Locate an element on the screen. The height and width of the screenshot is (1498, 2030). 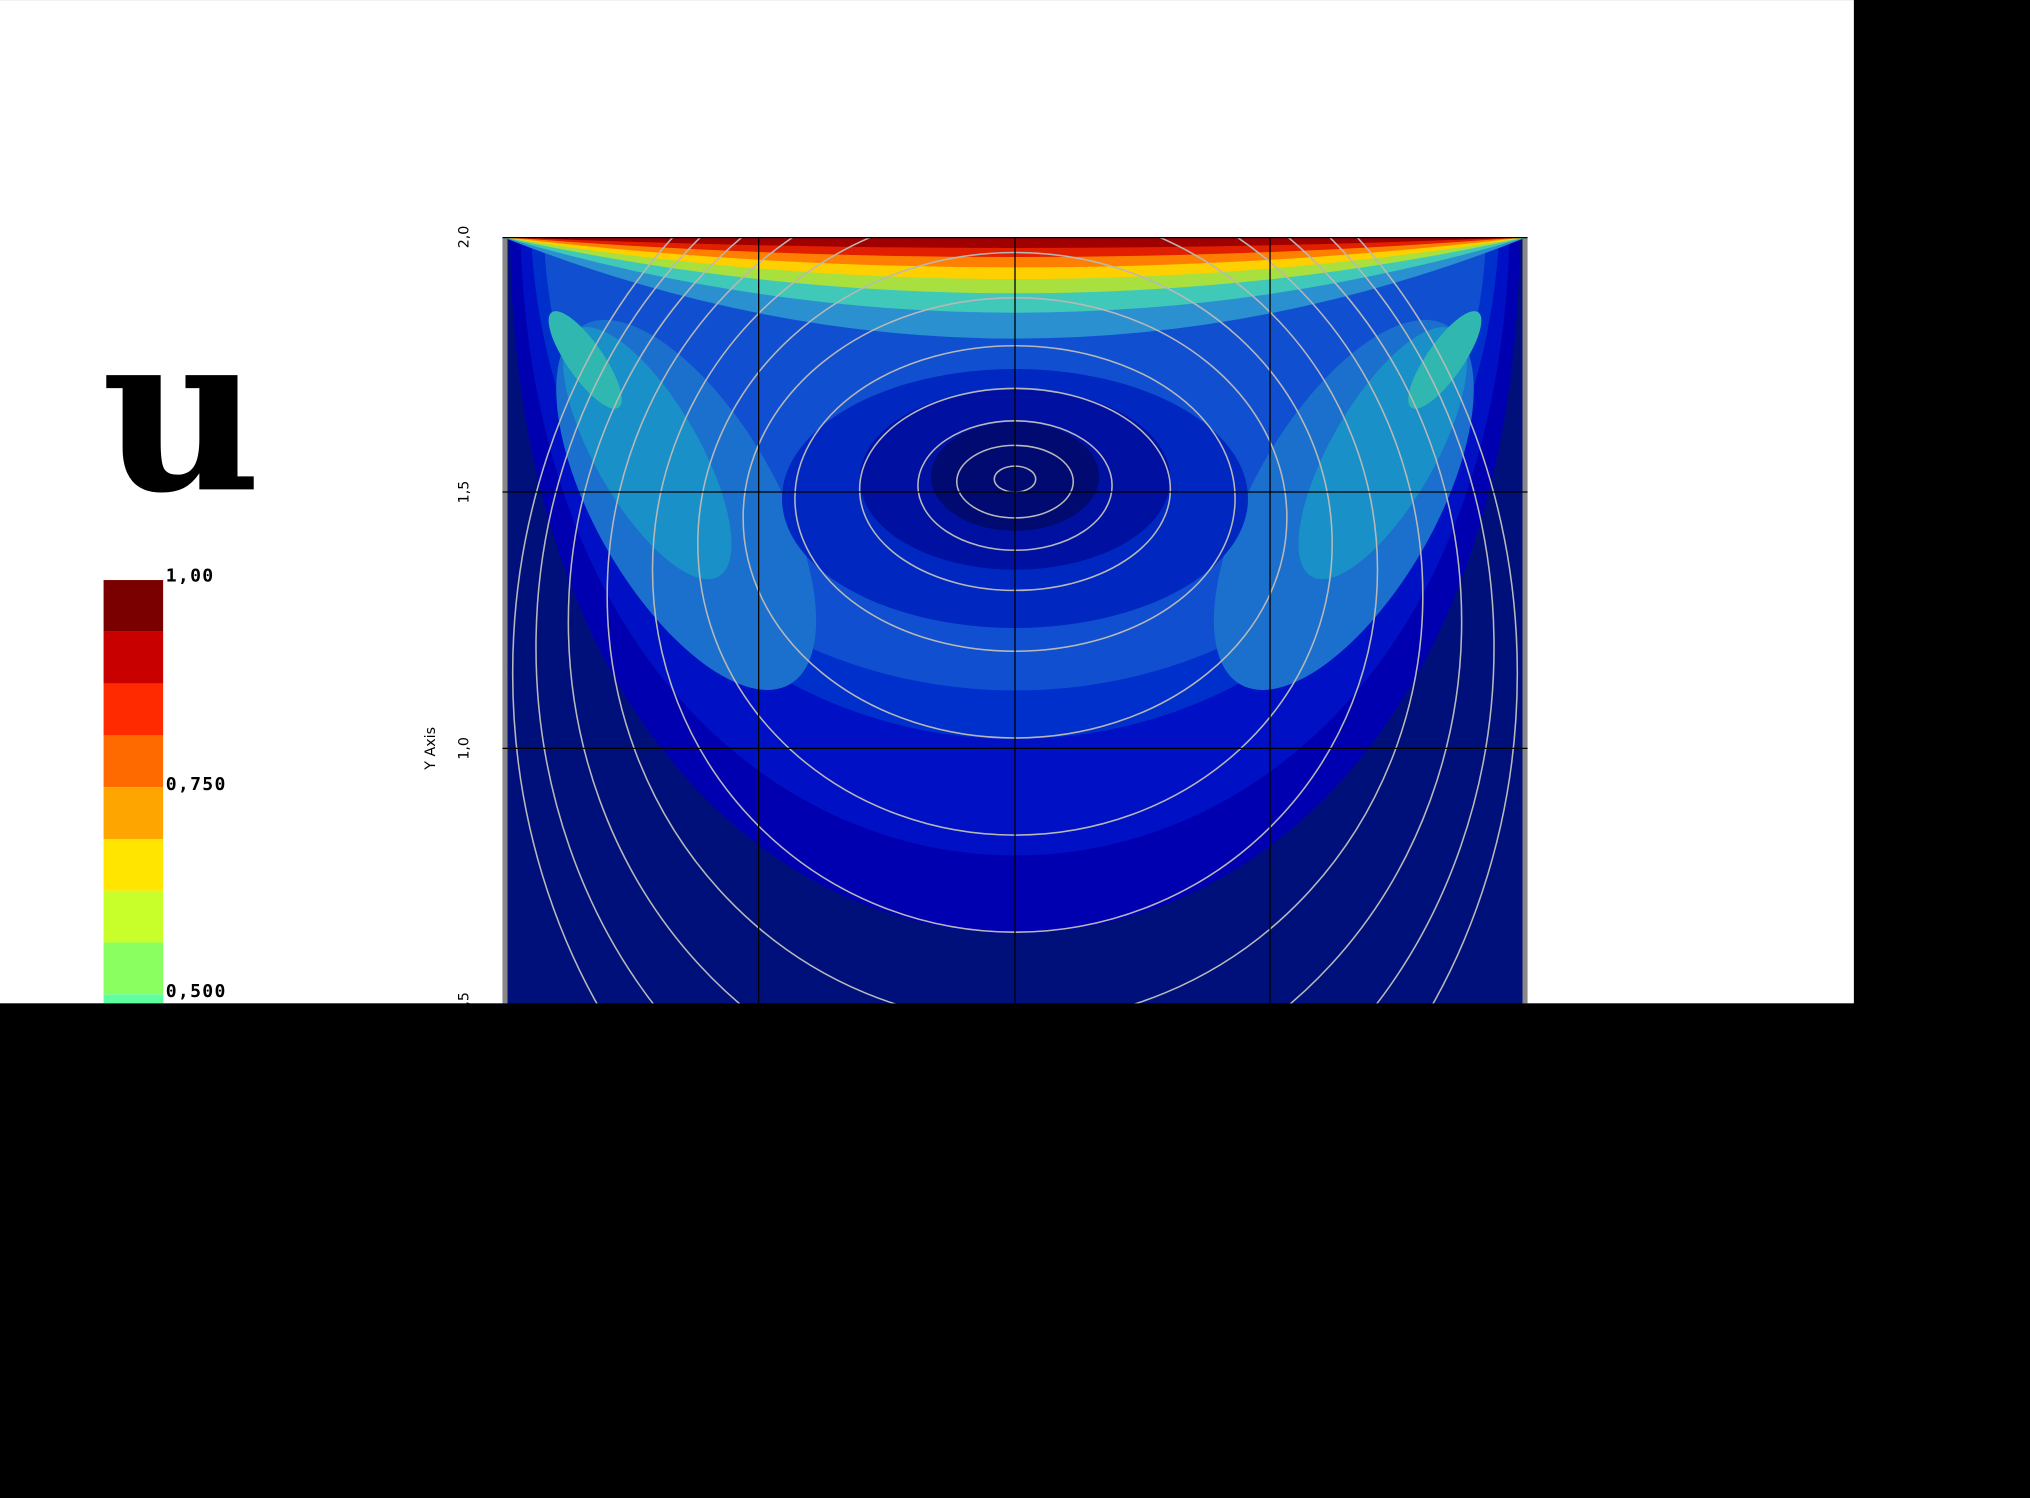
colorbar-label: 0,750 is located at coordinates (196, 784).